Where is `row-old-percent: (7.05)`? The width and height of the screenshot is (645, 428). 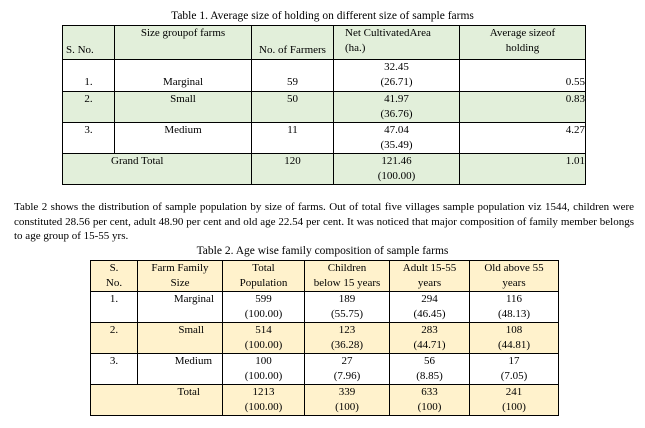 row-old-percent: (7.05) is located at coordinates (514, 376).